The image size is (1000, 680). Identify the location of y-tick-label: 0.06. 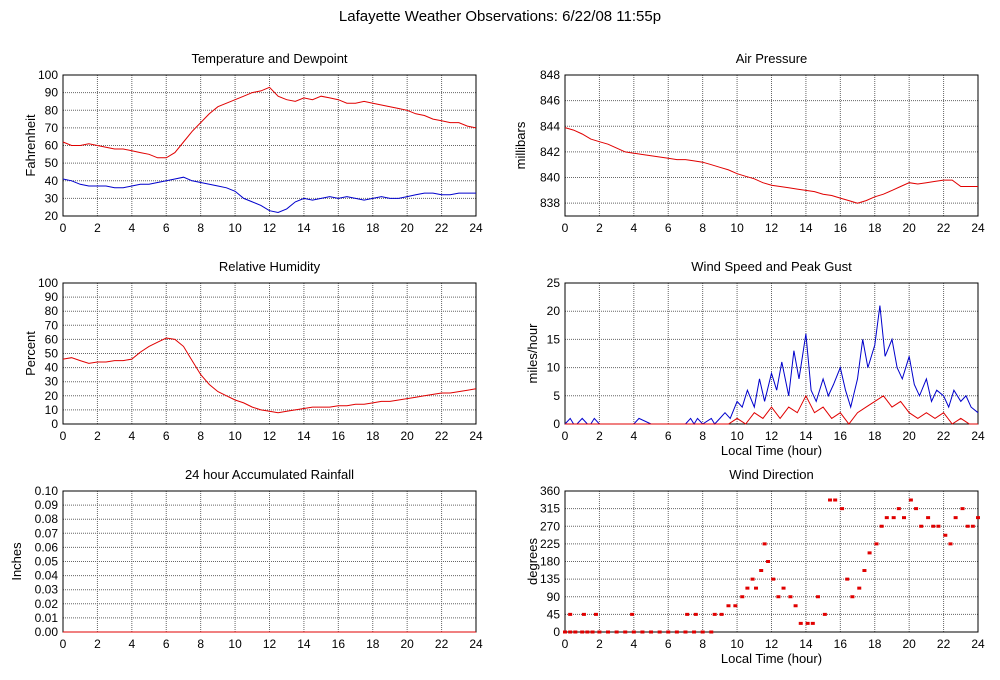
(47, 547).